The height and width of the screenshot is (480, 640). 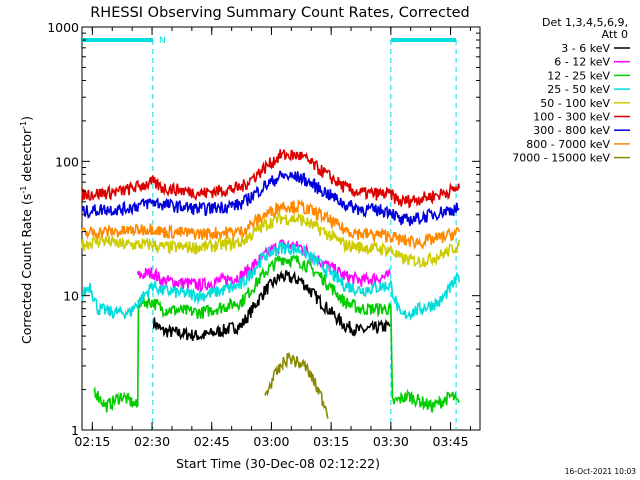 What do you see at coordinates (26, 269) in the screenshot?
I see `y-axis-label-main: Corrected Count Rate (s` at bounding box center [26, 269].